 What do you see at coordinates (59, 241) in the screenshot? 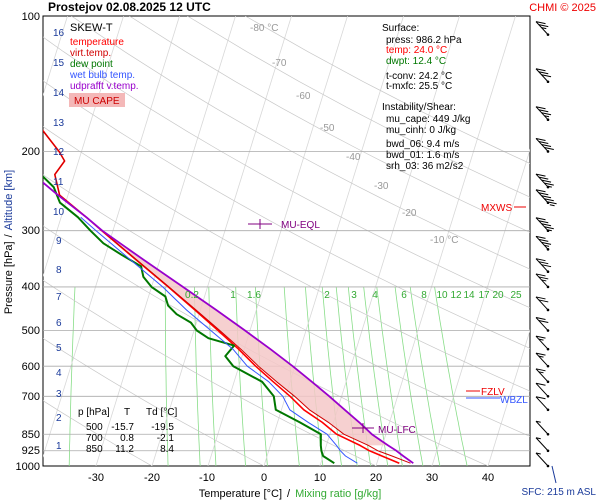
I see `altitude-tick-label: 9` at bounding box center [59, 241].